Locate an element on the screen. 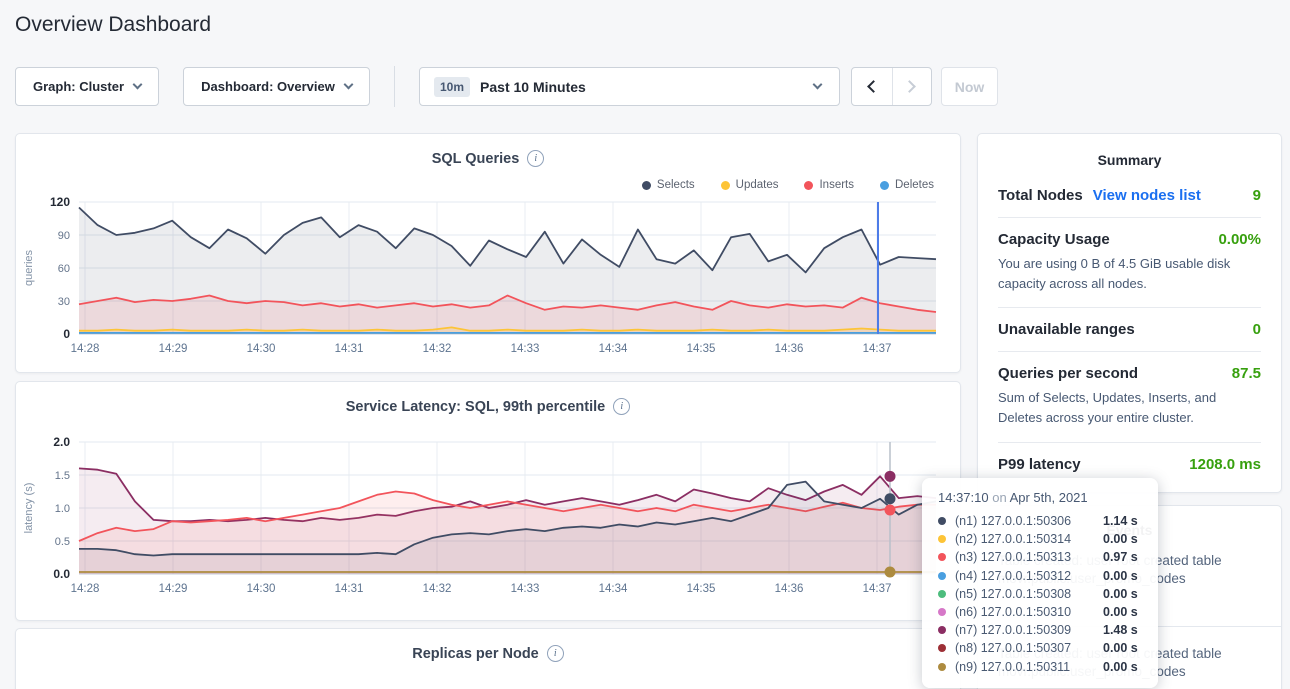 This screenshot has width=1290, height=689. page-title: Overview Dashboard is located at coordinates (113, 24).